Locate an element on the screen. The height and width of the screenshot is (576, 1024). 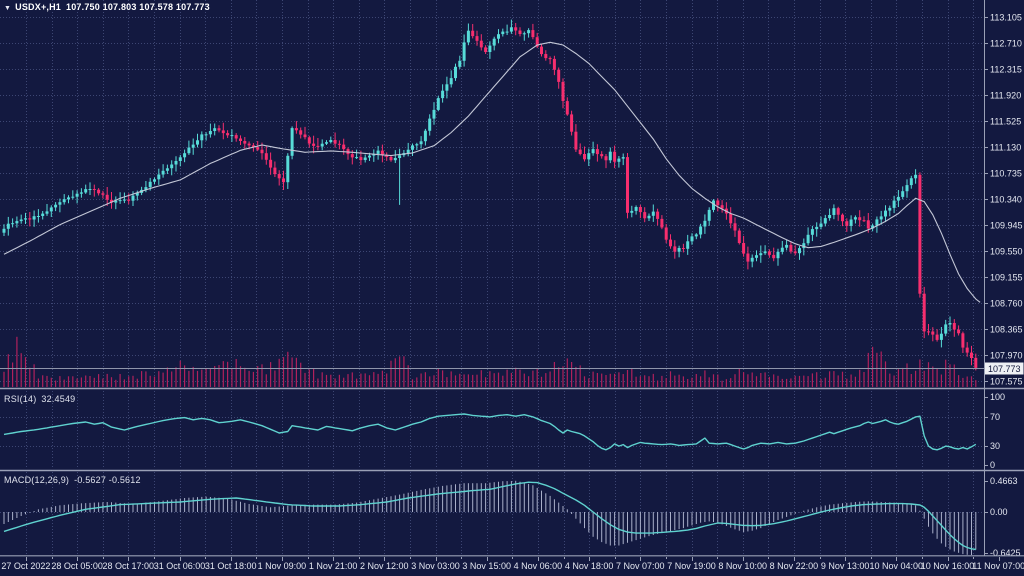
svg-text: 108.760 is located at coordinates (1006, 304).